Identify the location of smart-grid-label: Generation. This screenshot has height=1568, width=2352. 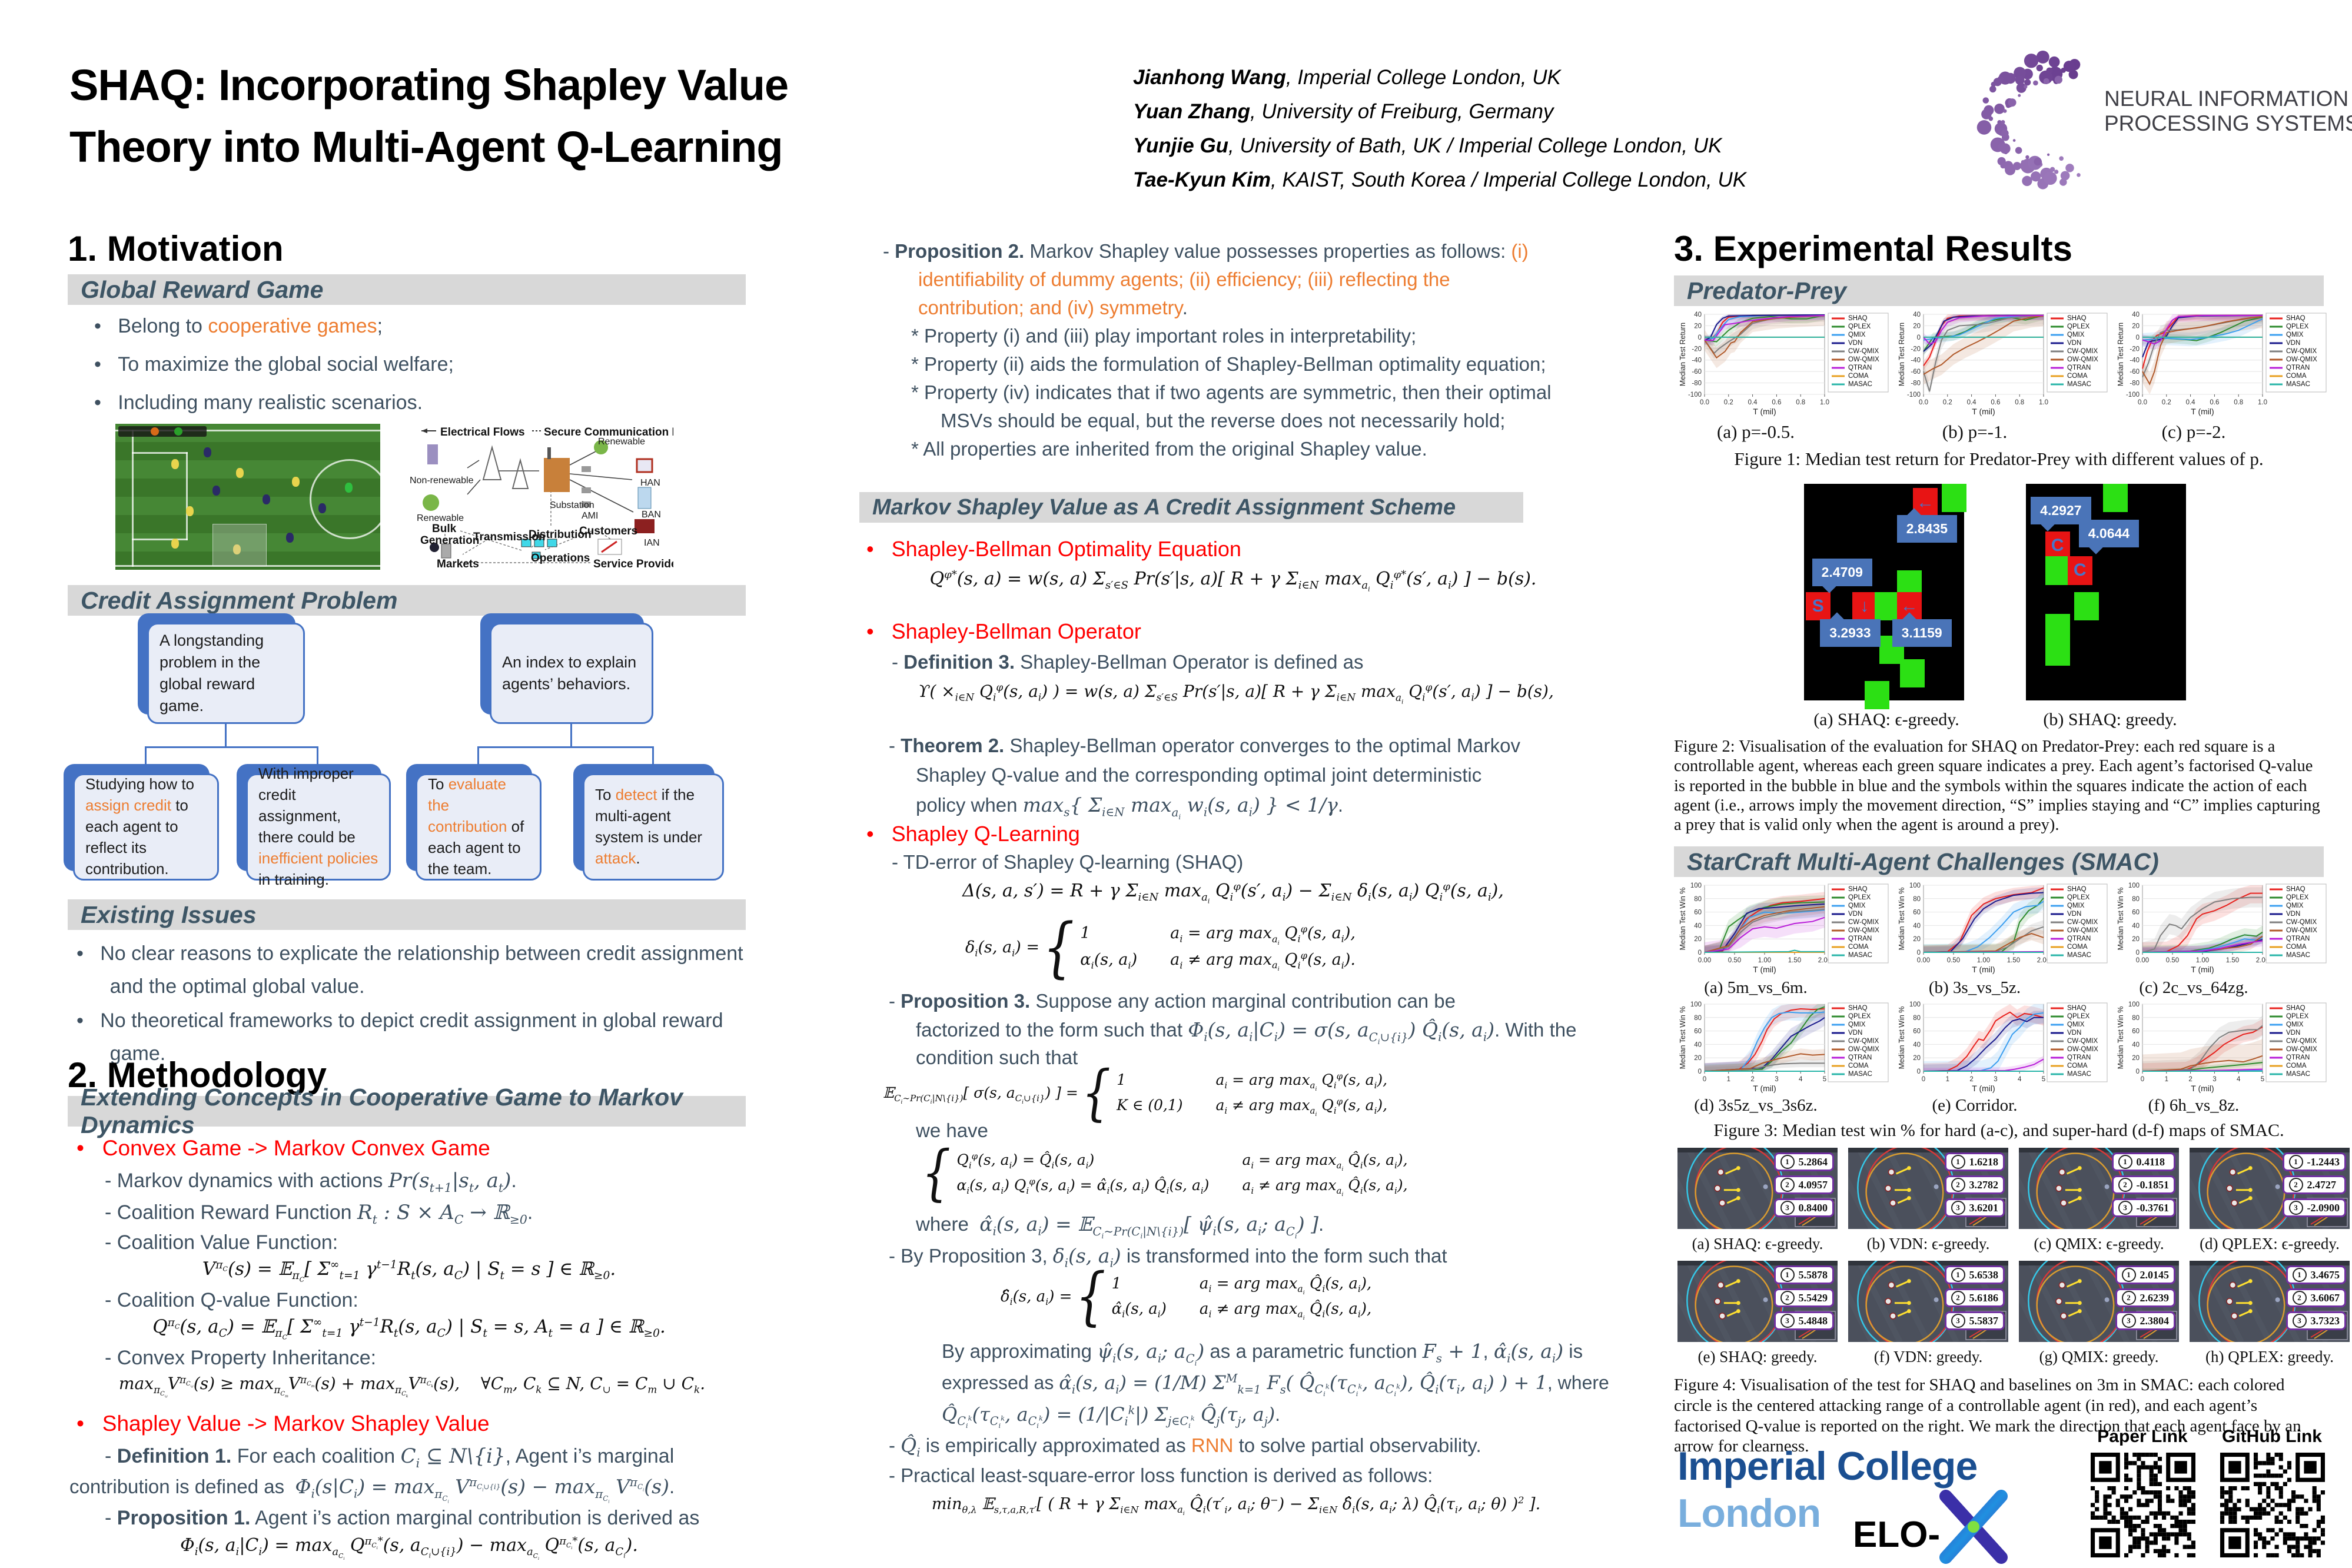
(450, 540).